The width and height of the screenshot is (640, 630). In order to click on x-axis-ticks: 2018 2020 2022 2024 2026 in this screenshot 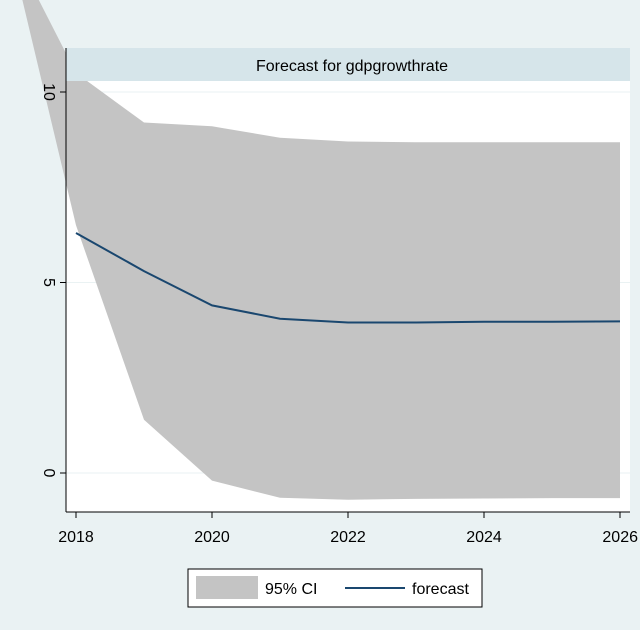, I will do `click(348, 528)`.